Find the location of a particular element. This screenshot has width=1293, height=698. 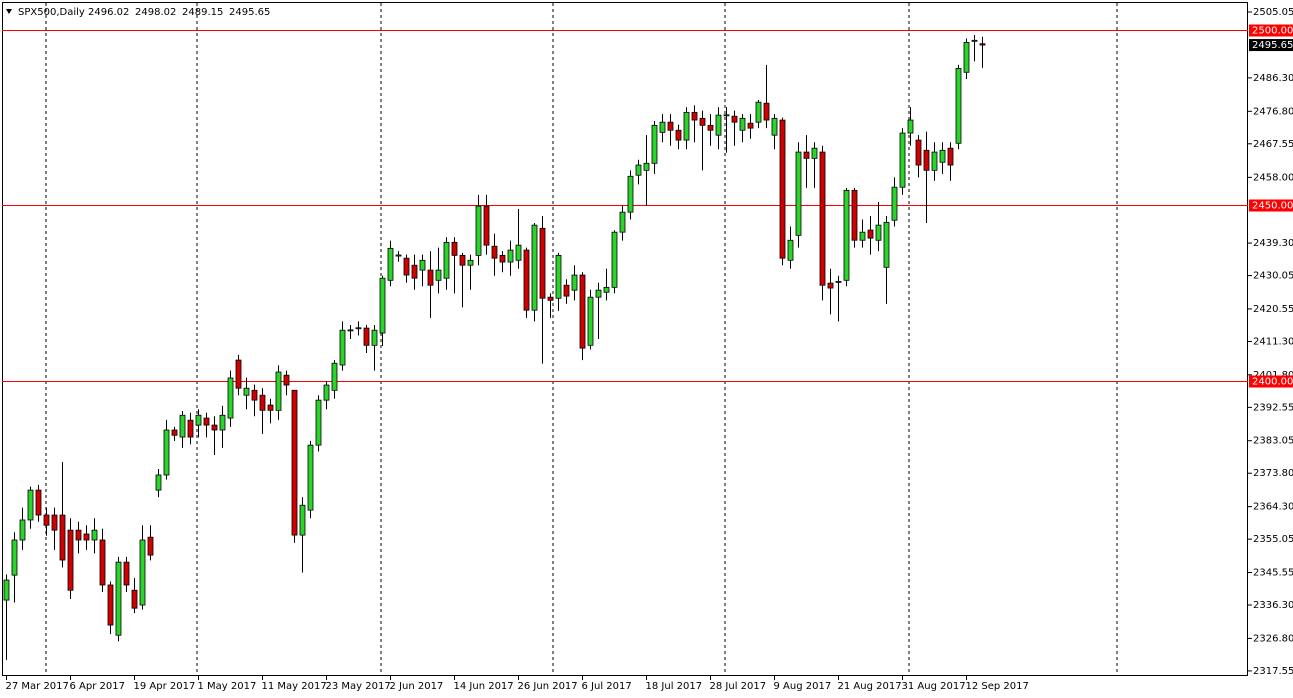

y-tick-label: 2467.55 is located at coordinates (1273, 144).